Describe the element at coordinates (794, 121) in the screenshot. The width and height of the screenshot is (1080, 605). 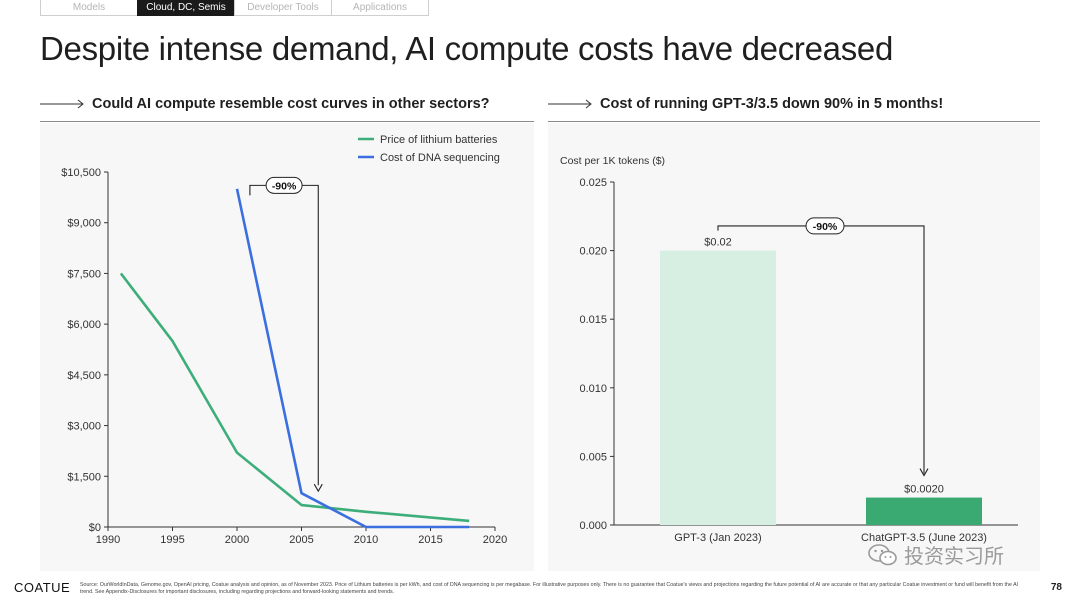
I see `right-divider` at that location.